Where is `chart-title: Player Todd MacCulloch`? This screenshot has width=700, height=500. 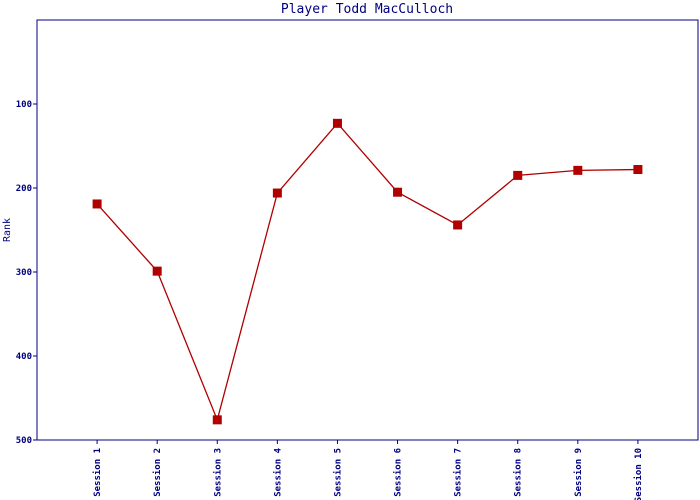 chart-title: Player Todd MacCulloch is located at coordinates (367, 9).